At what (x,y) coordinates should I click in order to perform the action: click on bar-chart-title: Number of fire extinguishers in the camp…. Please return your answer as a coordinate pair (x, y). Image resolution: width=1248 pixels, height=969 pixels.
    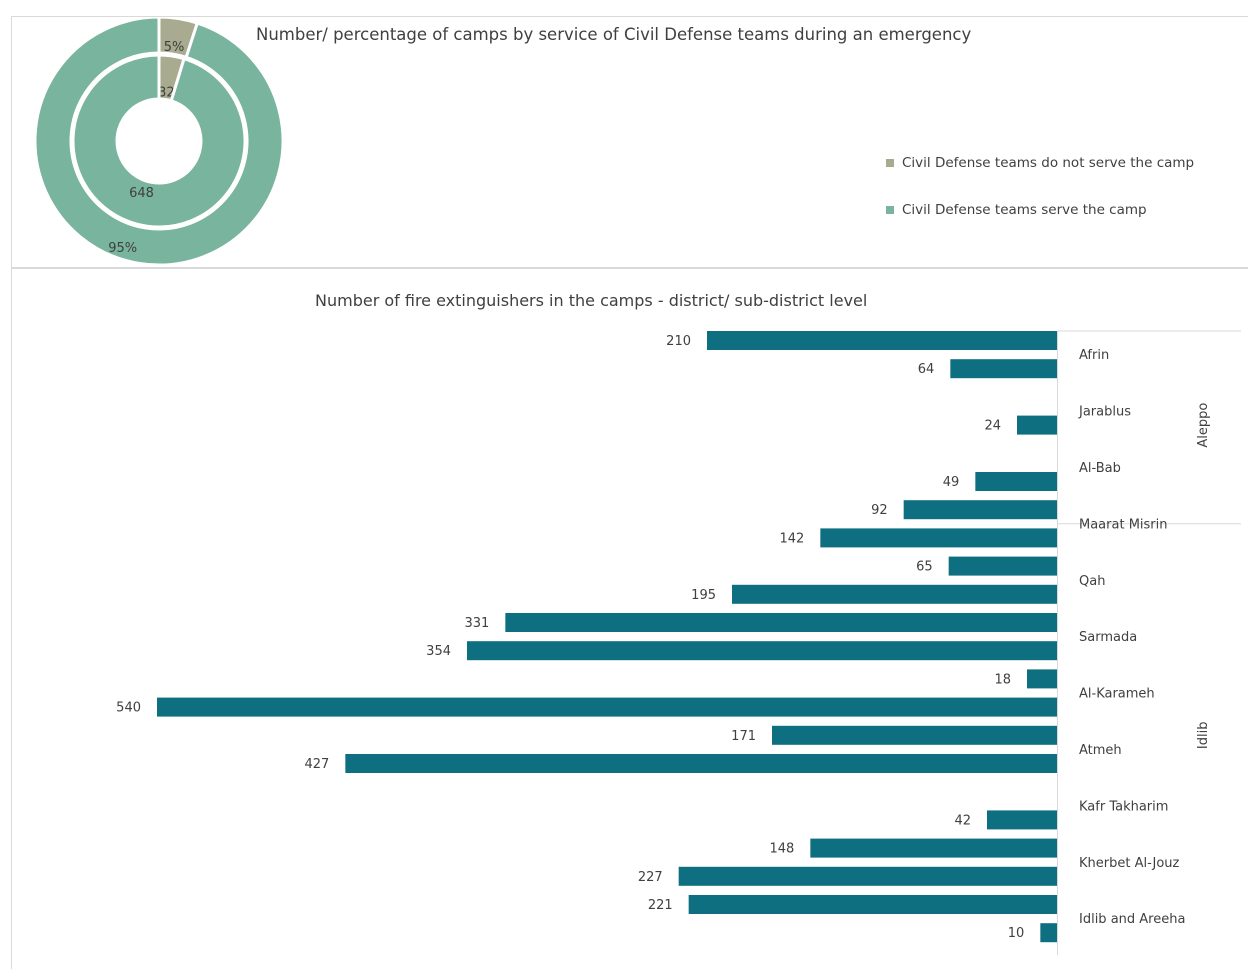
    Looking at the image, I should click on (591, 300).